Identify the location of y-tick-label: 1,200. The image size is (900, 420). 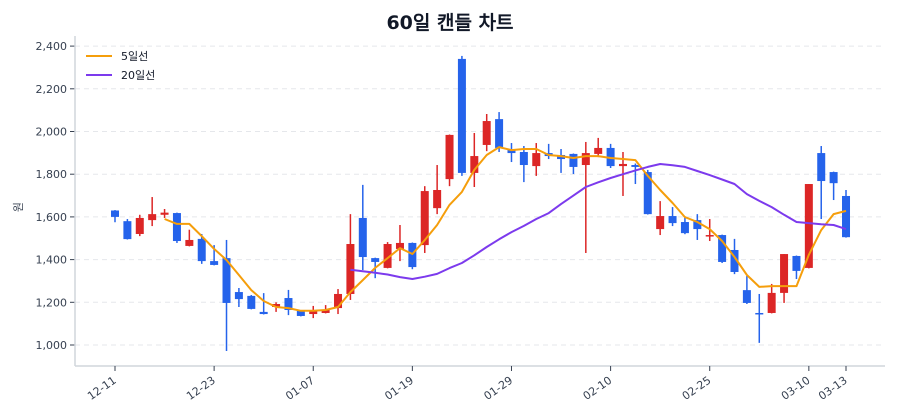
(52, 302).